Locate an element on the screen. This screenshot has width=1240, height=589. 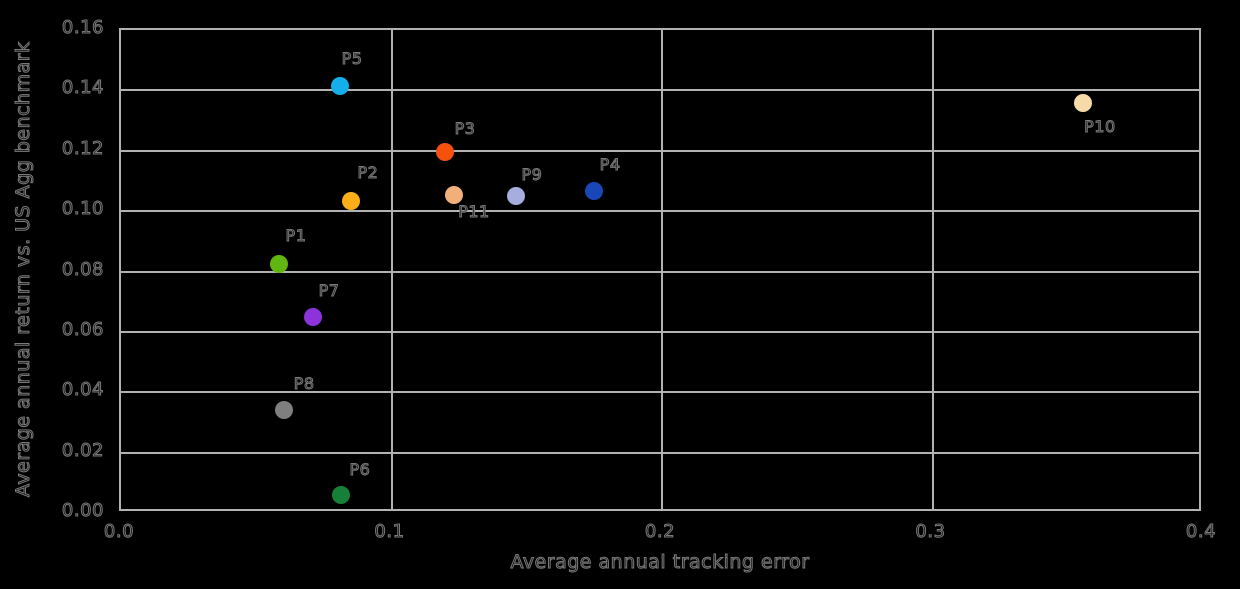
x-tick-label: 0.3 is located at coordinates (930, 531).